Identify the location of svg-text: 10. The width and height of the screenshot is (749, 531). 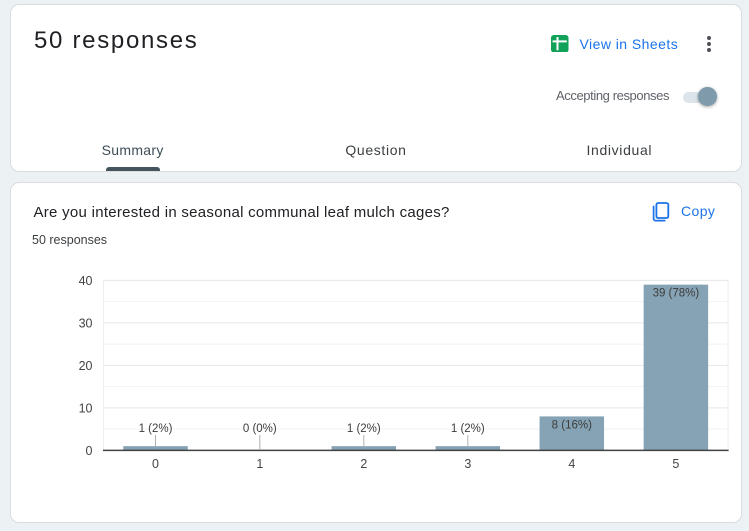
(86, 409).